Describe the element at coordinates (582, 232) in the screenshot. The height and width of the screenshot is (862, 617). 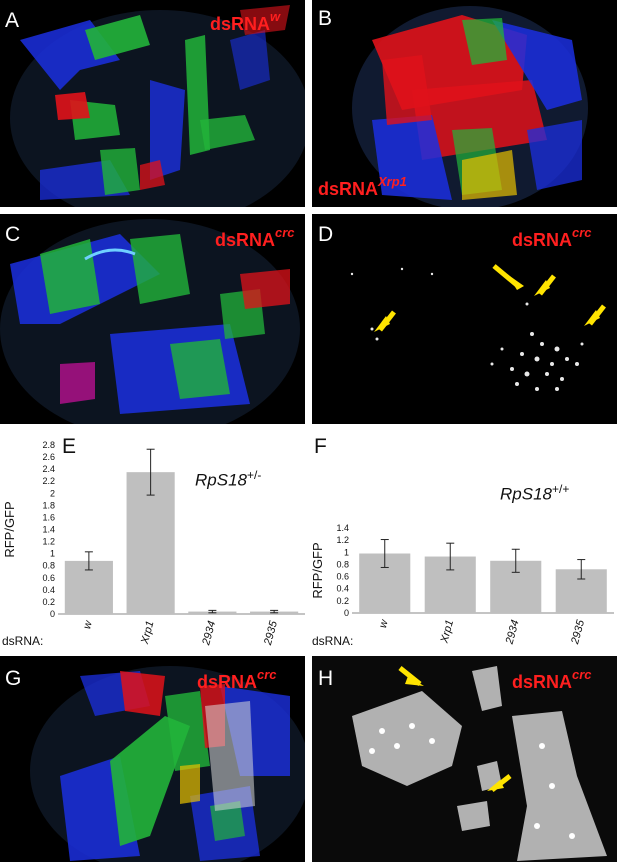
I see `dsrna-sup-d: crc` at that location.